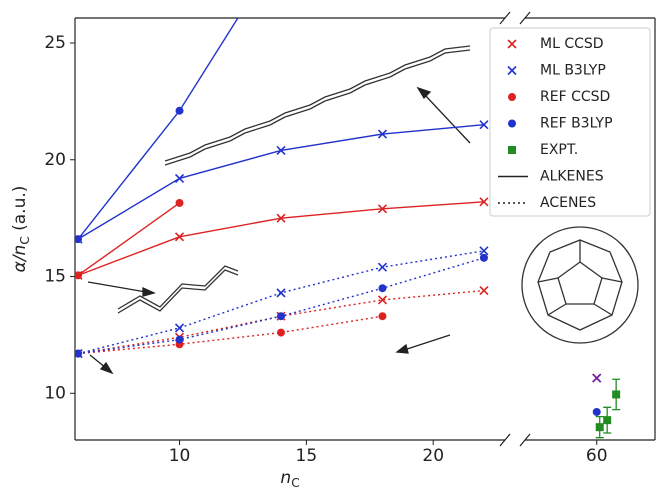  I want to click on x-tick-label: 10, so click(180, 456).